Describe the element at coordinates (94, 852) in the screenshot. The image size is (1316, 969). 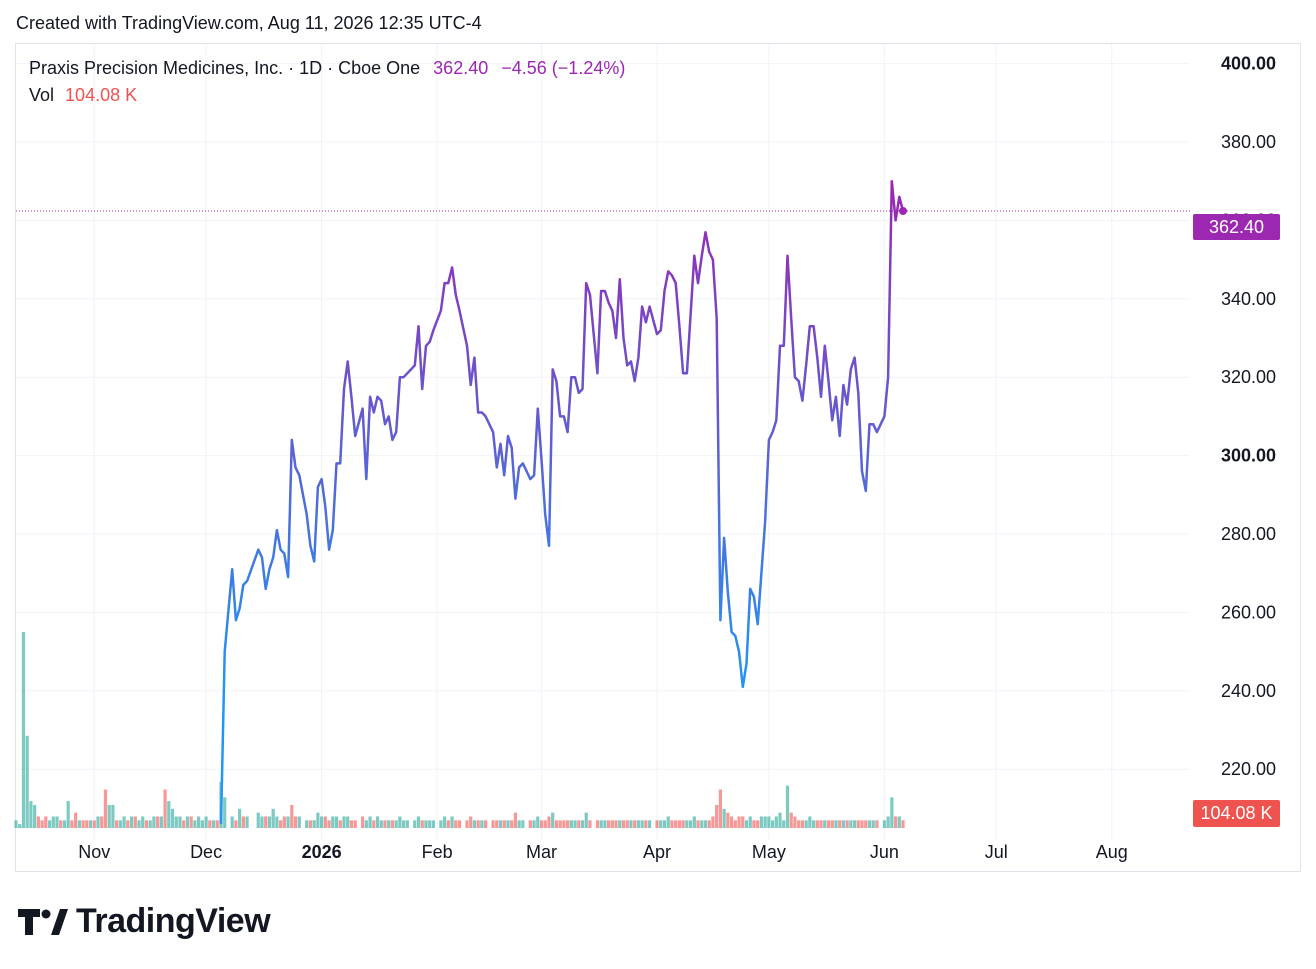
I see `x-tick-label: Nov` at that location.